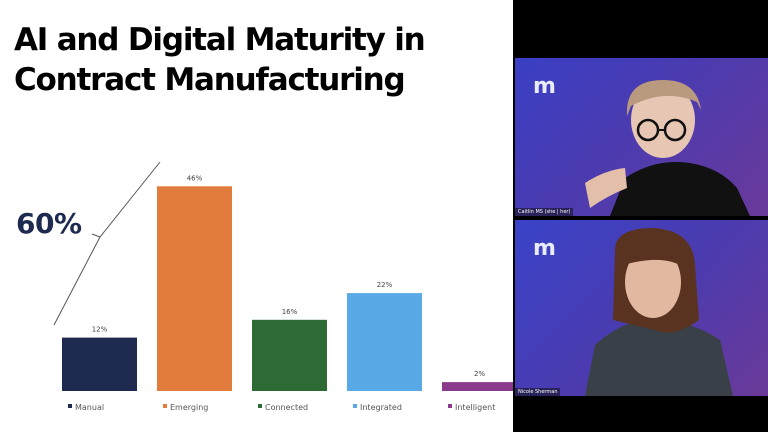 Image resolution: width=768 pixels, height=432 pixels. What do you see at coordinates (165, 406) in the screenshot?
I see `legend-swatch-emerging` at bounding box center [165, 406].